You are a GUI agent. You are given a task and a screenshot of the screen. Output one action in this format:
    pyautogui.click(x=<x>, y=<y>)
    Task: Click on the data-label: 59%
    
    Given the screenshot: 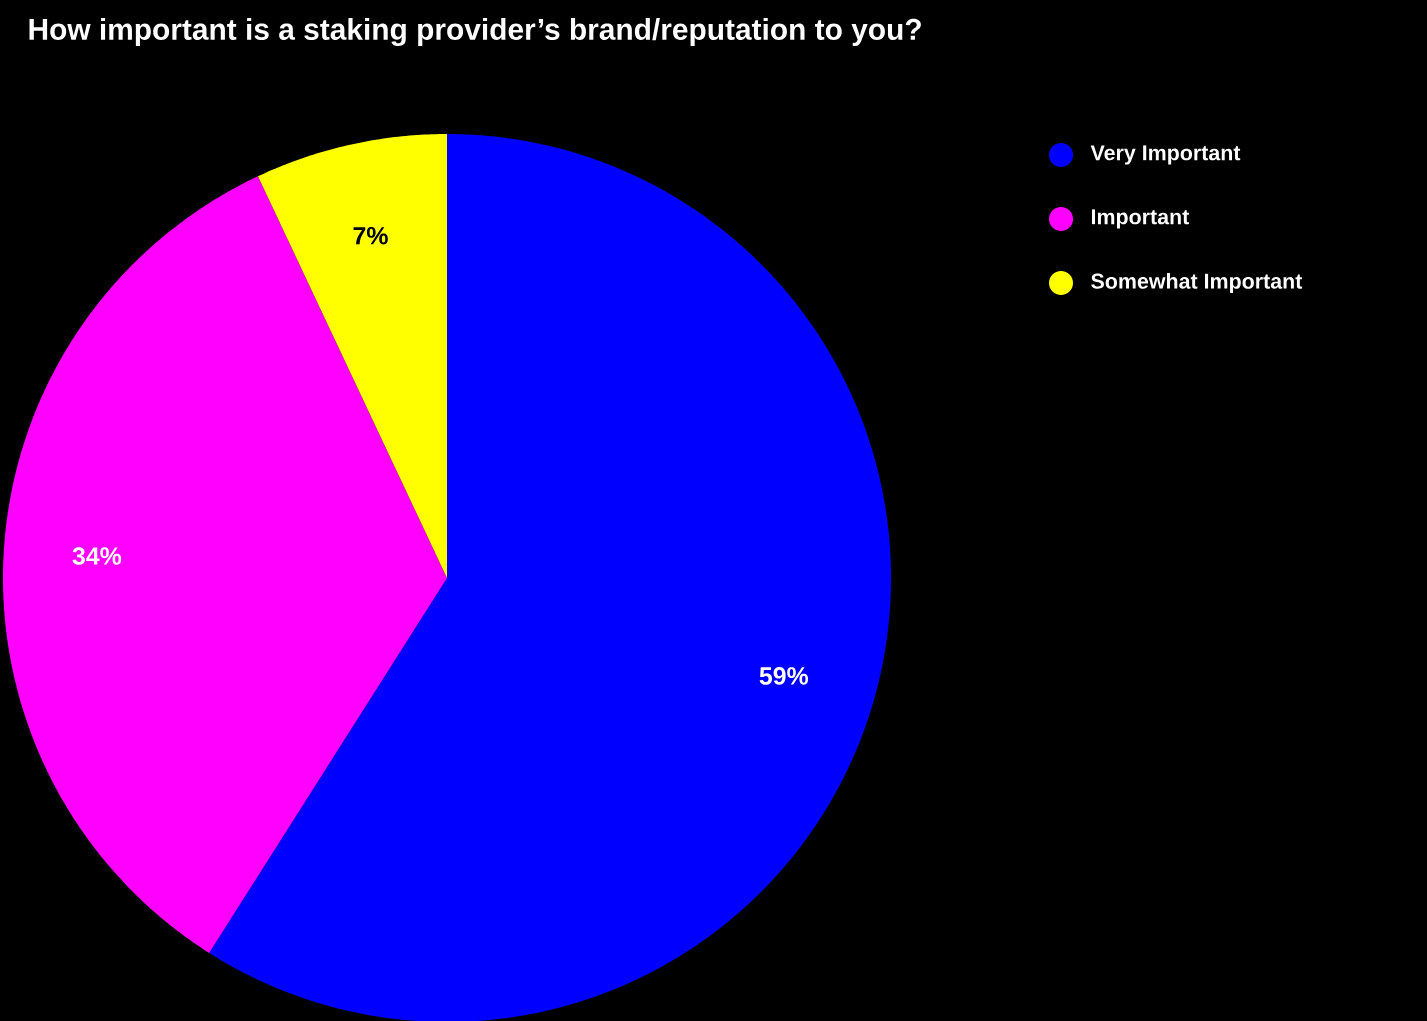 What is the action you would take?
    pyautogui.click(x=784, y=676)
    